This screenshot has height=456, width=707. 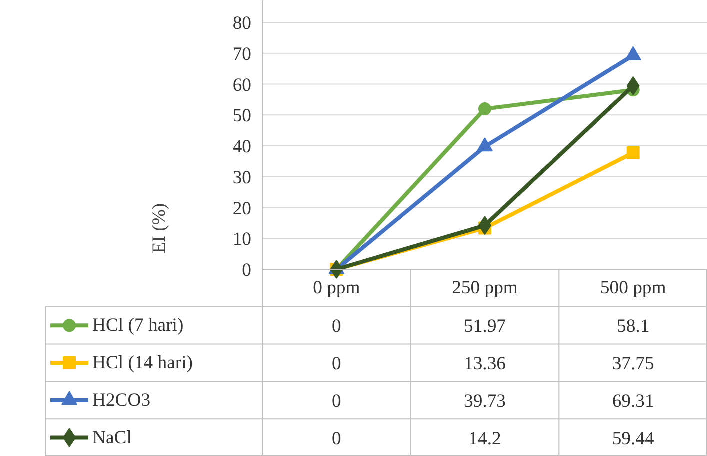 I want to click on data-label: 37.75, so click(x=633, y=364).